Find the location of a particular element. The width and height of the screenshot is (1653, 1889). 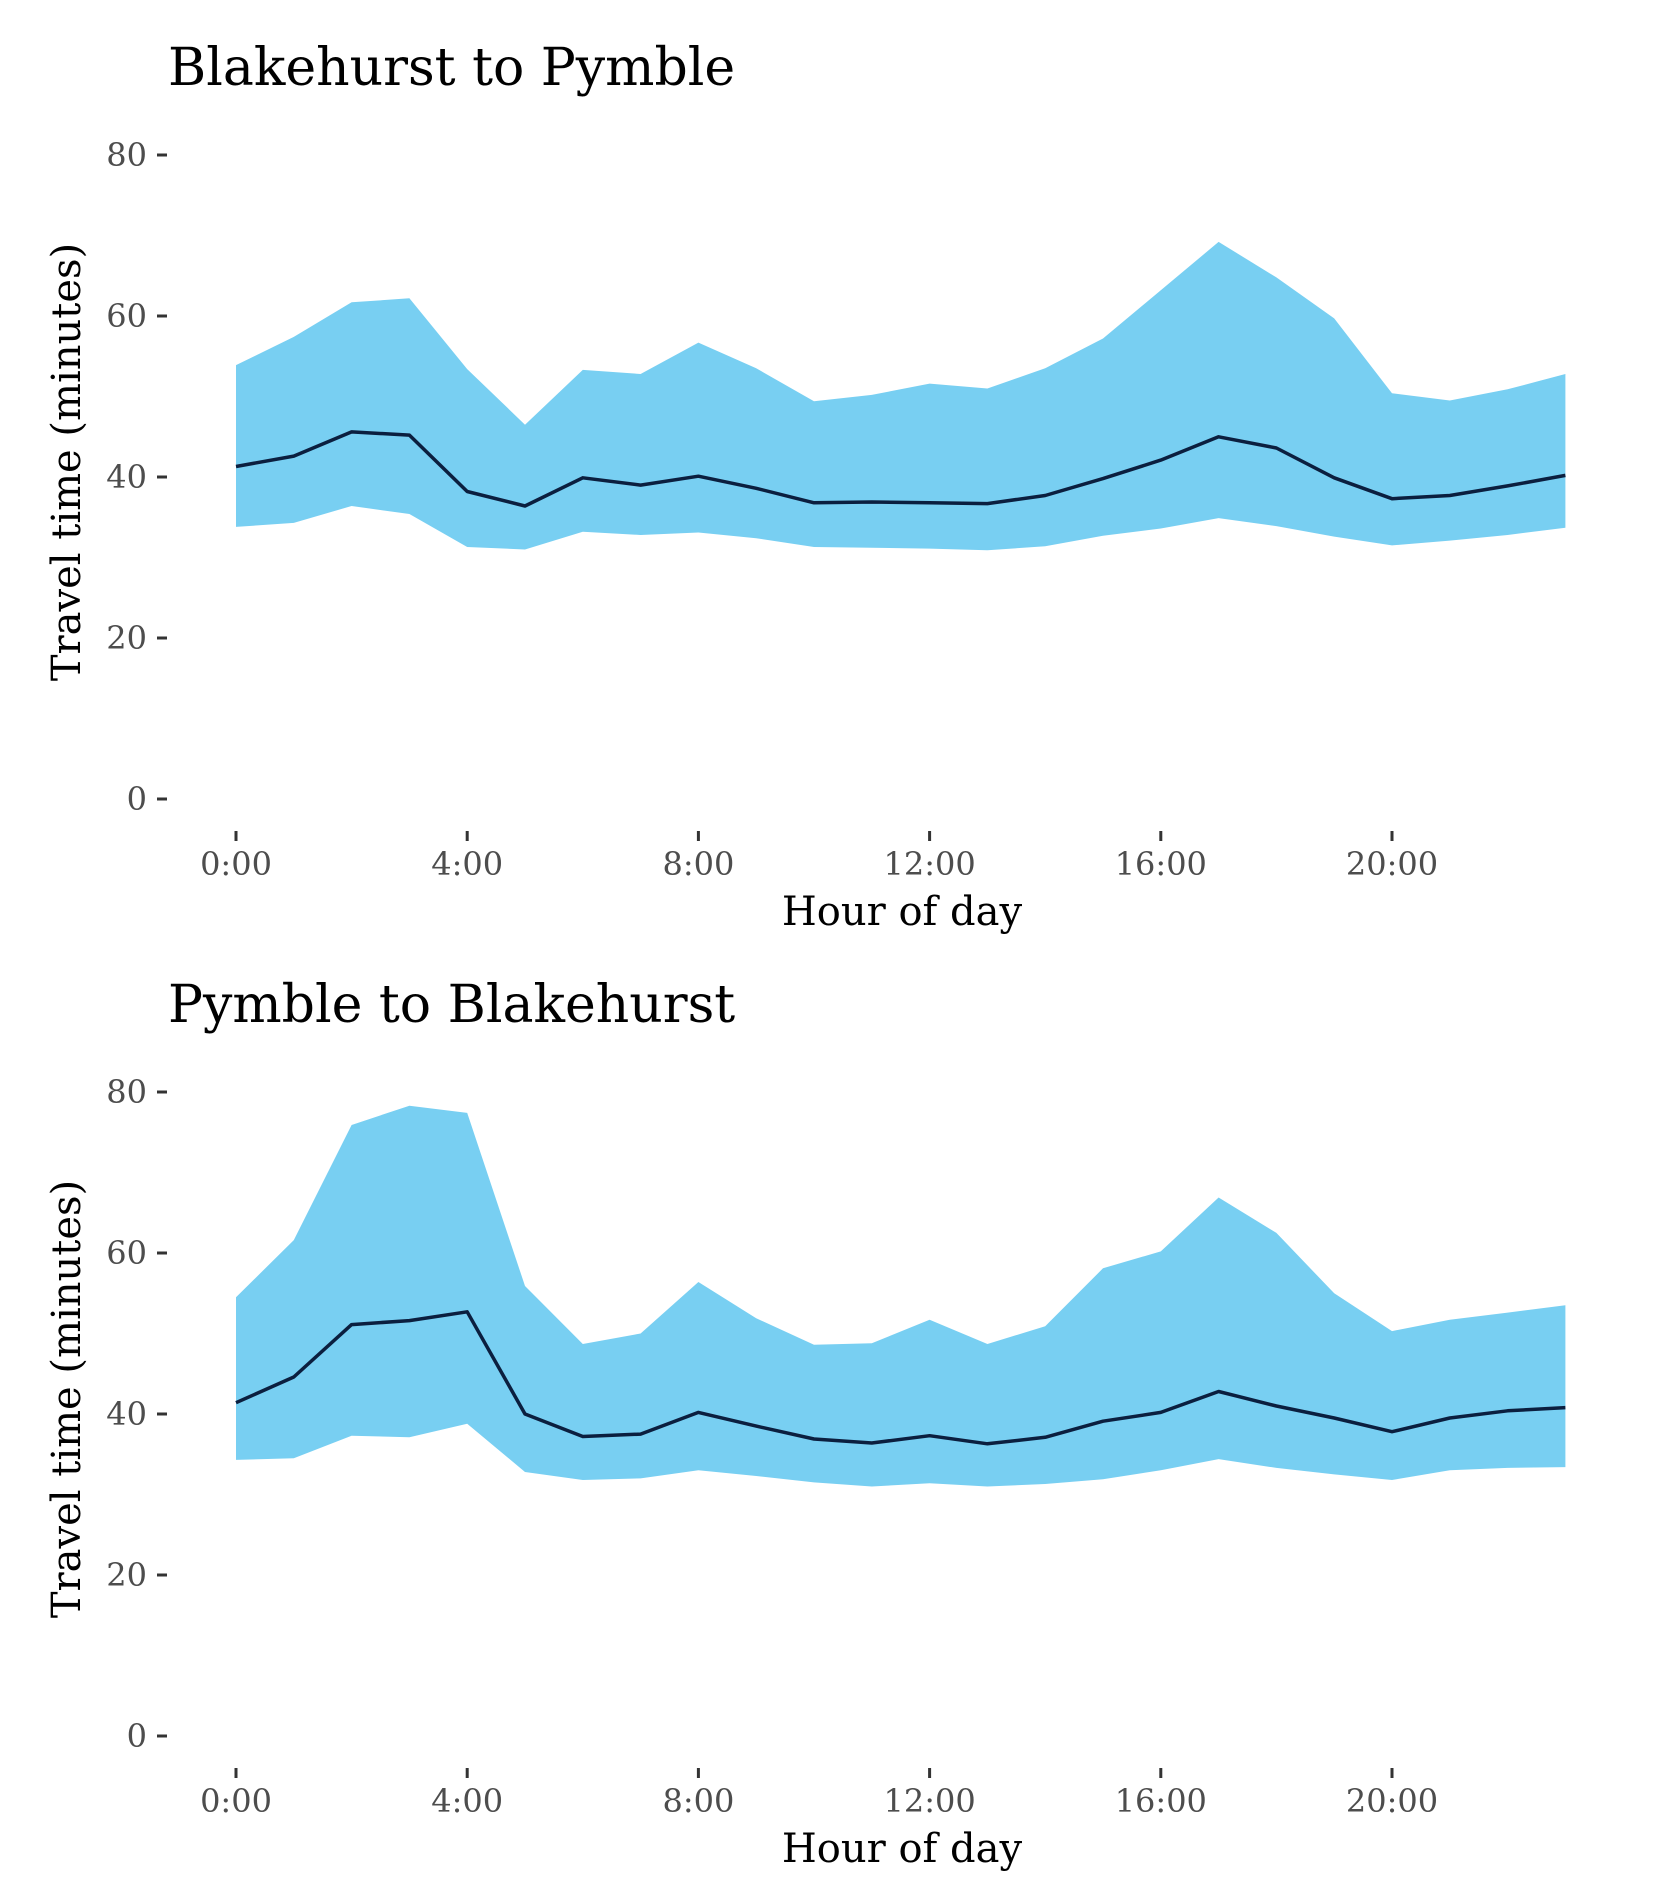

chart-title: Blakehurst to Pymble is located at coordinates (451, 68).